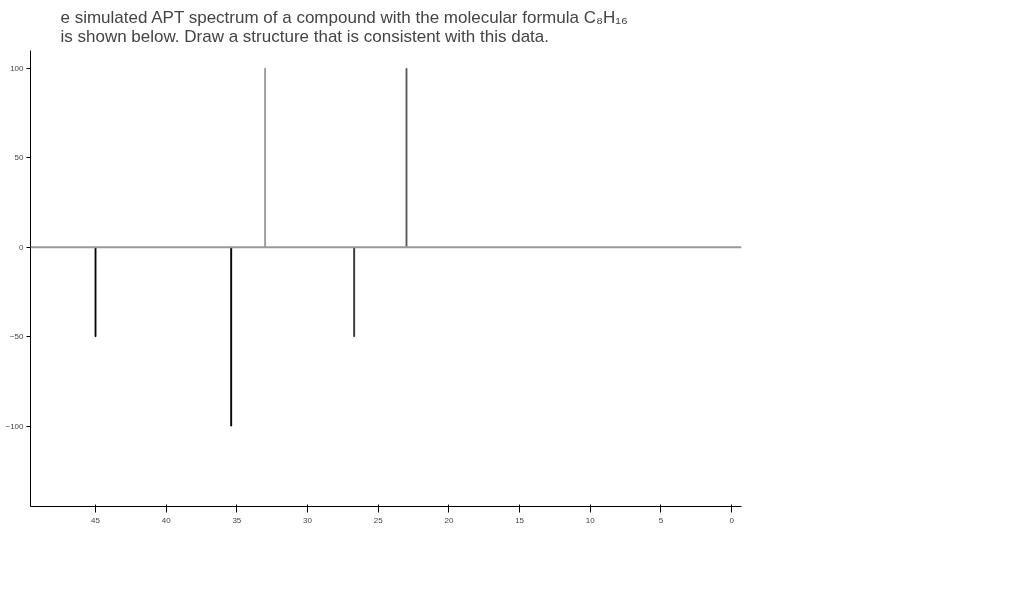 Image resolution: width=1024 pixels, height=602 pixels. I want to click on x-tick-label: 20, so click(449, 520).